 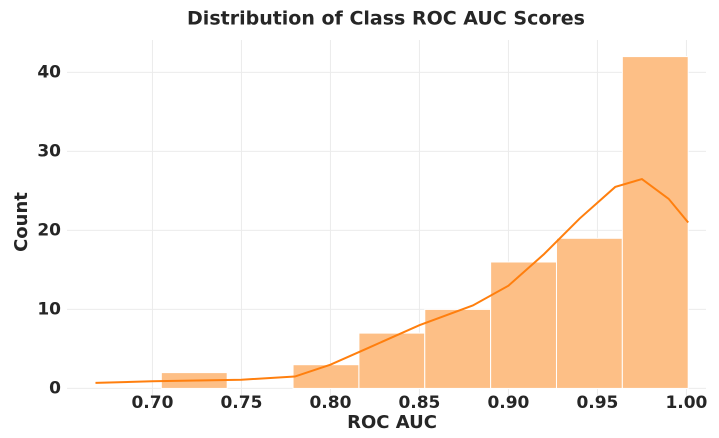 What do you see at coordinates (21, 222) in the screenshot?
I see `y-axis-label: Count` at bounding box center [21, 222].